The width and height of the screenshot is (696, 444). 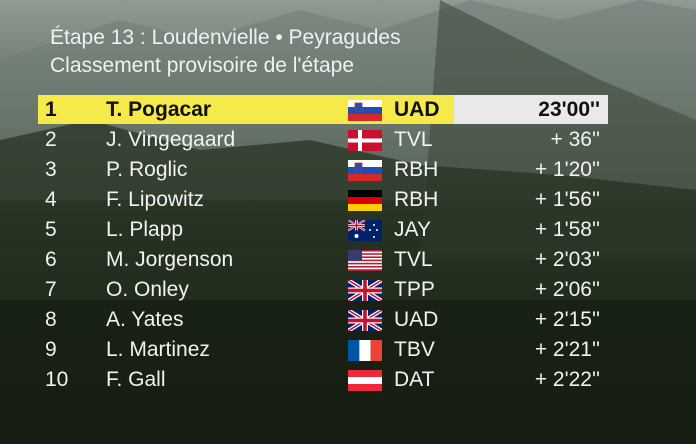 I want to click on rider-name: L. Plapp, so click(x=145, y=229).